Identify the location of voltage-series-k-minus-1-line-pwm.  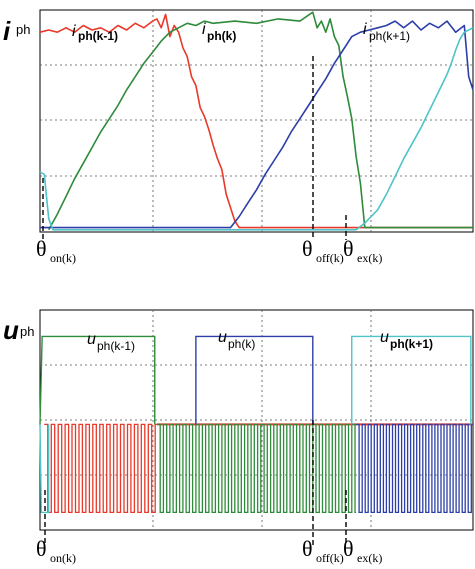
(100, 468).